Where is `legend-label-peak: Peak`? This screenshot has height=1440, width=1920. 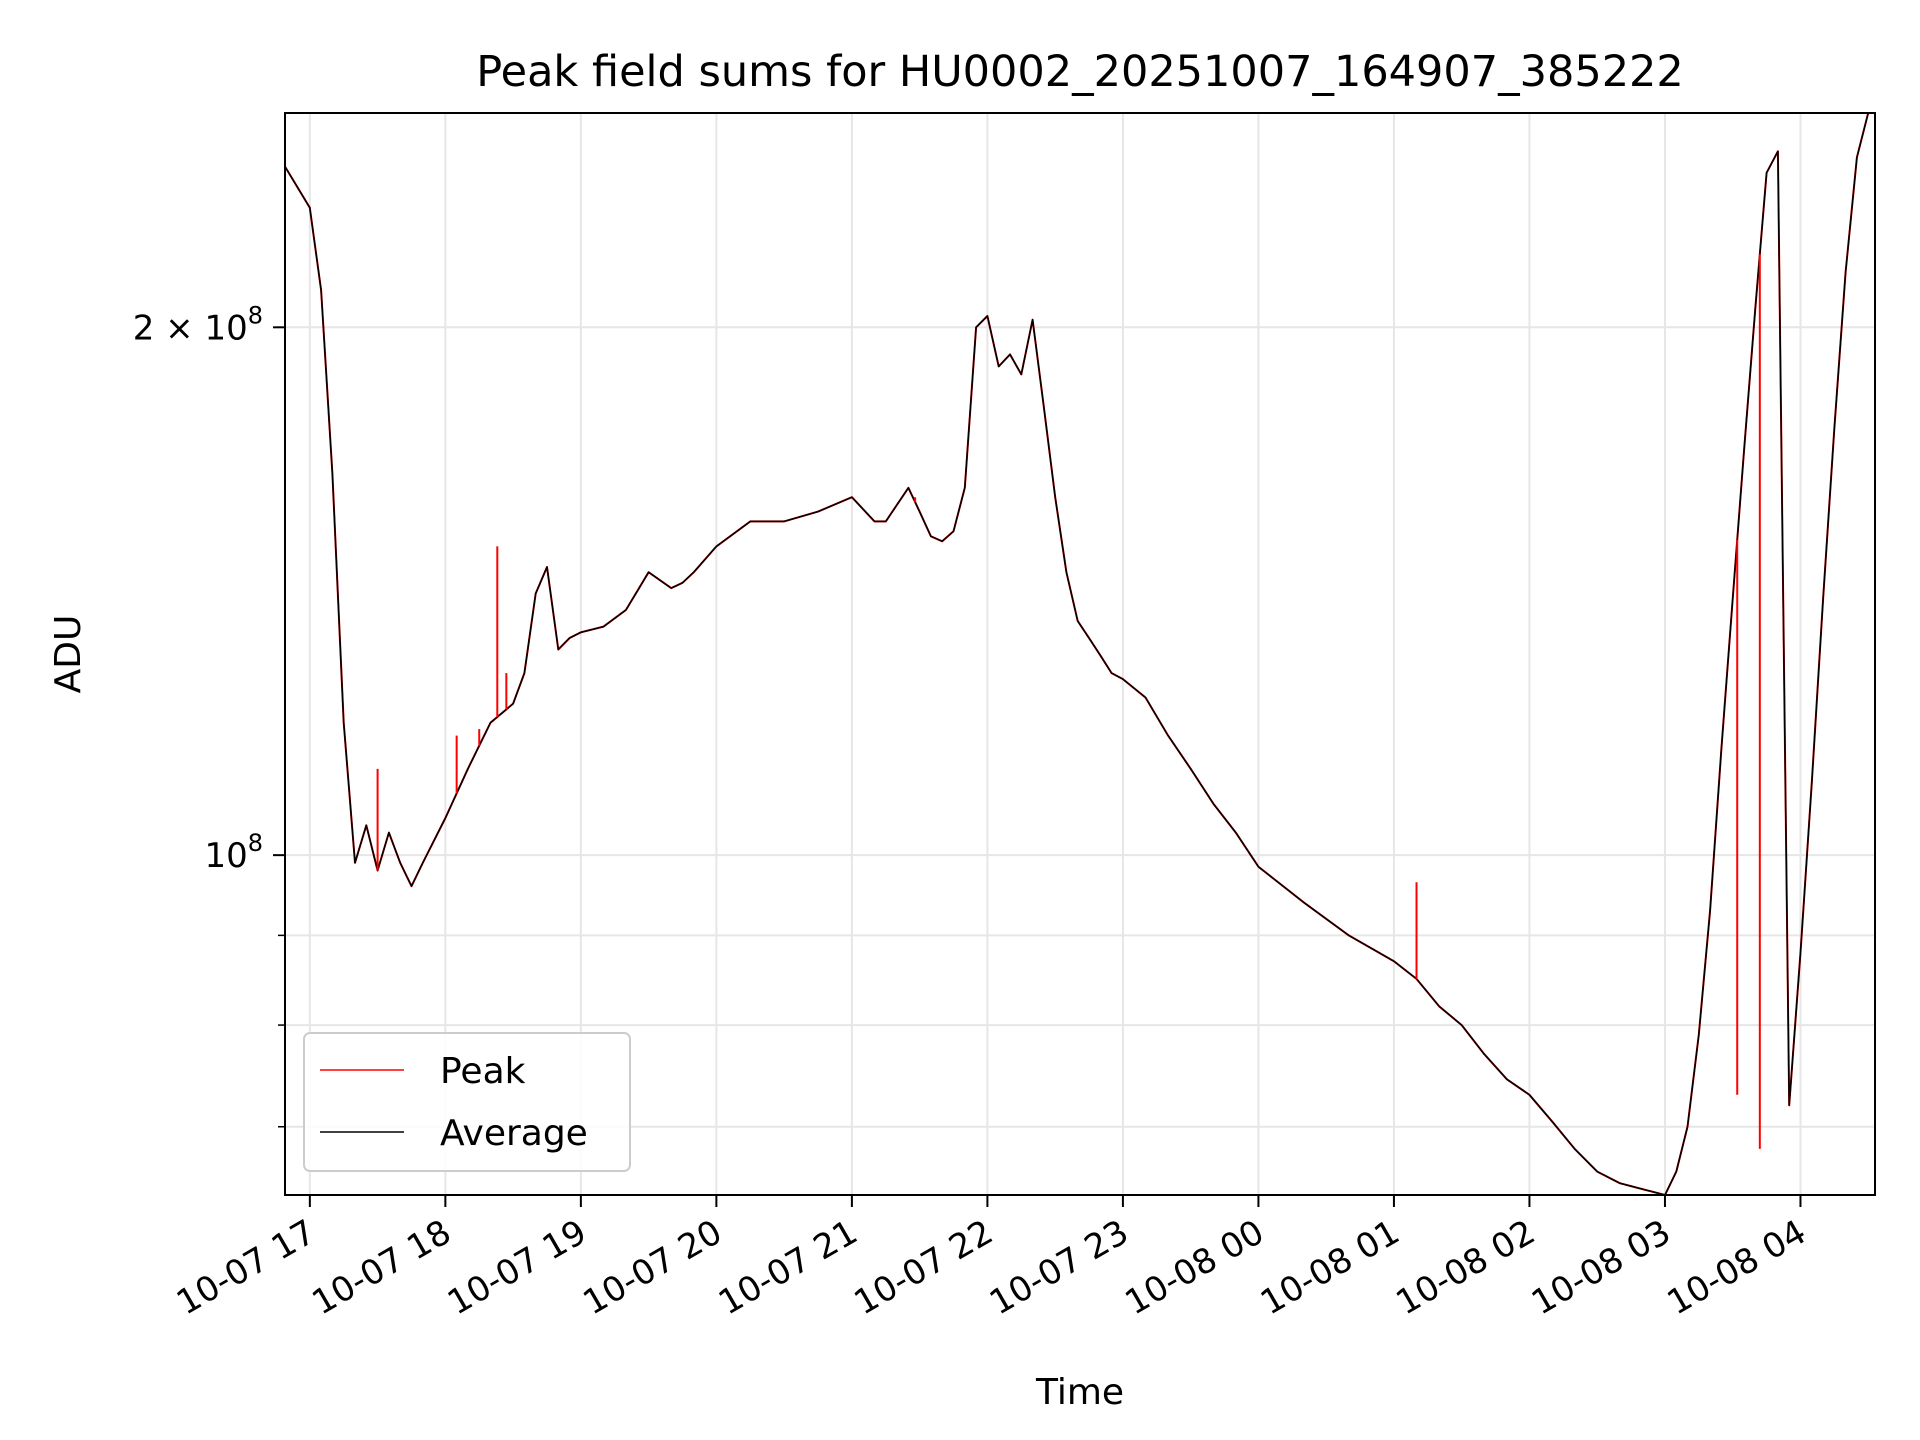 legend-label-peak: Peak is located at coordinates (483, 1071).